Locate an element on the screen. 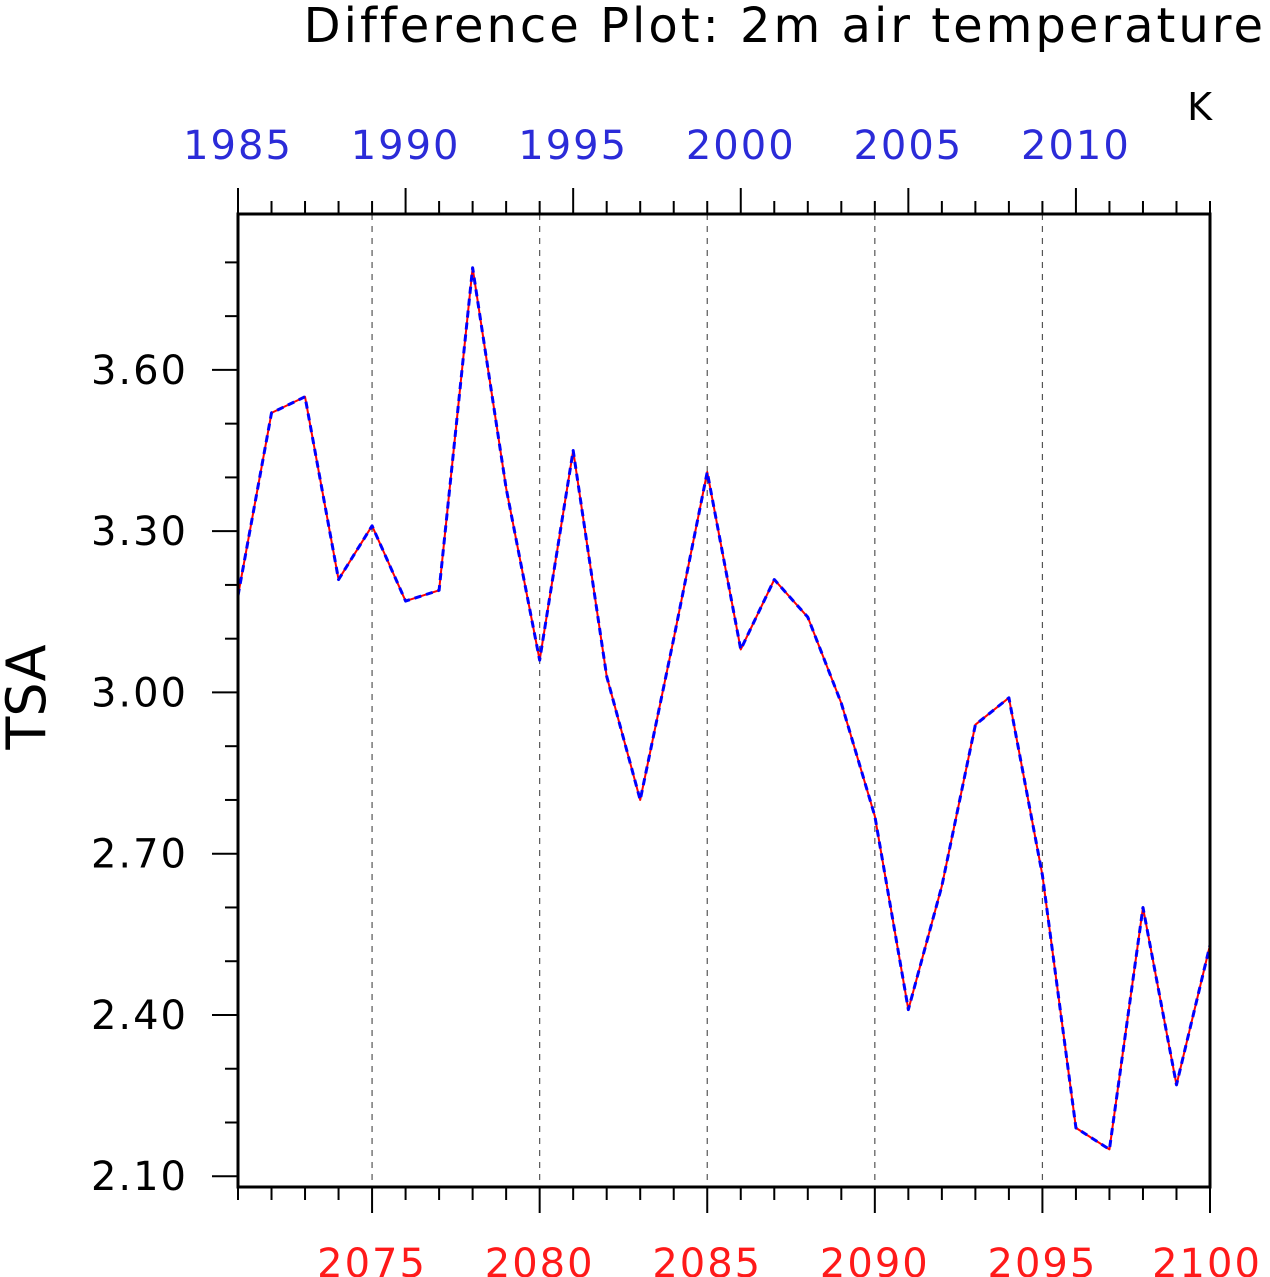 This screenshot has height=1277, width=1270. x-bottom-tick-label: 2095 is located at coordinates (1043, 1259).